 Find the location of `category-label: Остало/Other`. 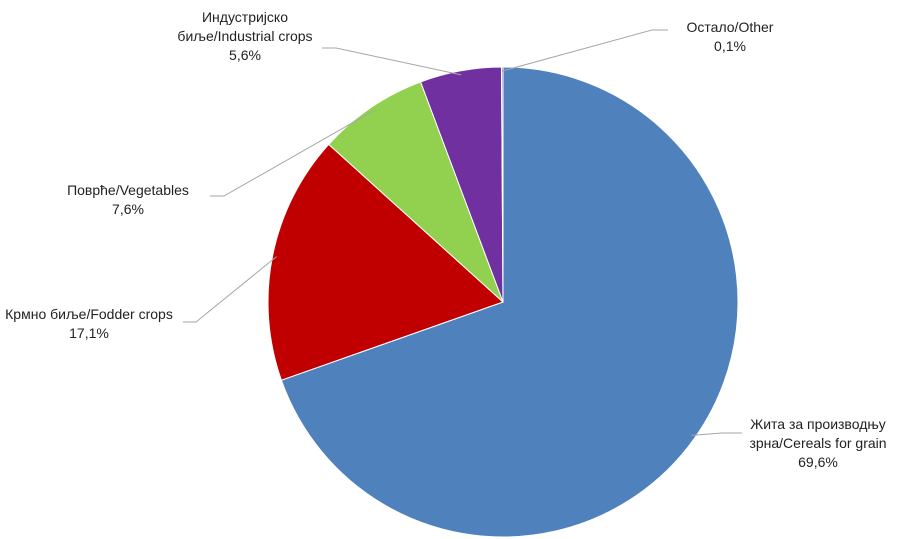

category-label: Остало/Other is located at coordinates (730, 27).